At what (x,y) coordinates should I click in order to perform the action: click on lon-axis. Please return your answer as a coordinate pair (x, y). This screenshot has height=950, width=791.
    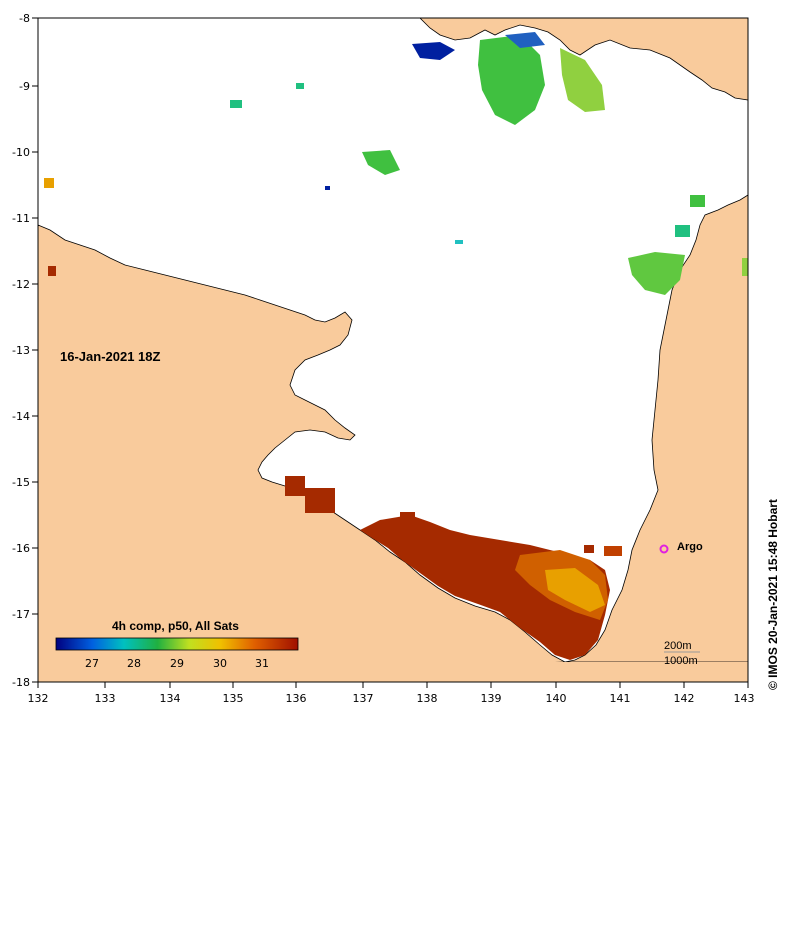
    Looking at the image, I should click on (393, 685).